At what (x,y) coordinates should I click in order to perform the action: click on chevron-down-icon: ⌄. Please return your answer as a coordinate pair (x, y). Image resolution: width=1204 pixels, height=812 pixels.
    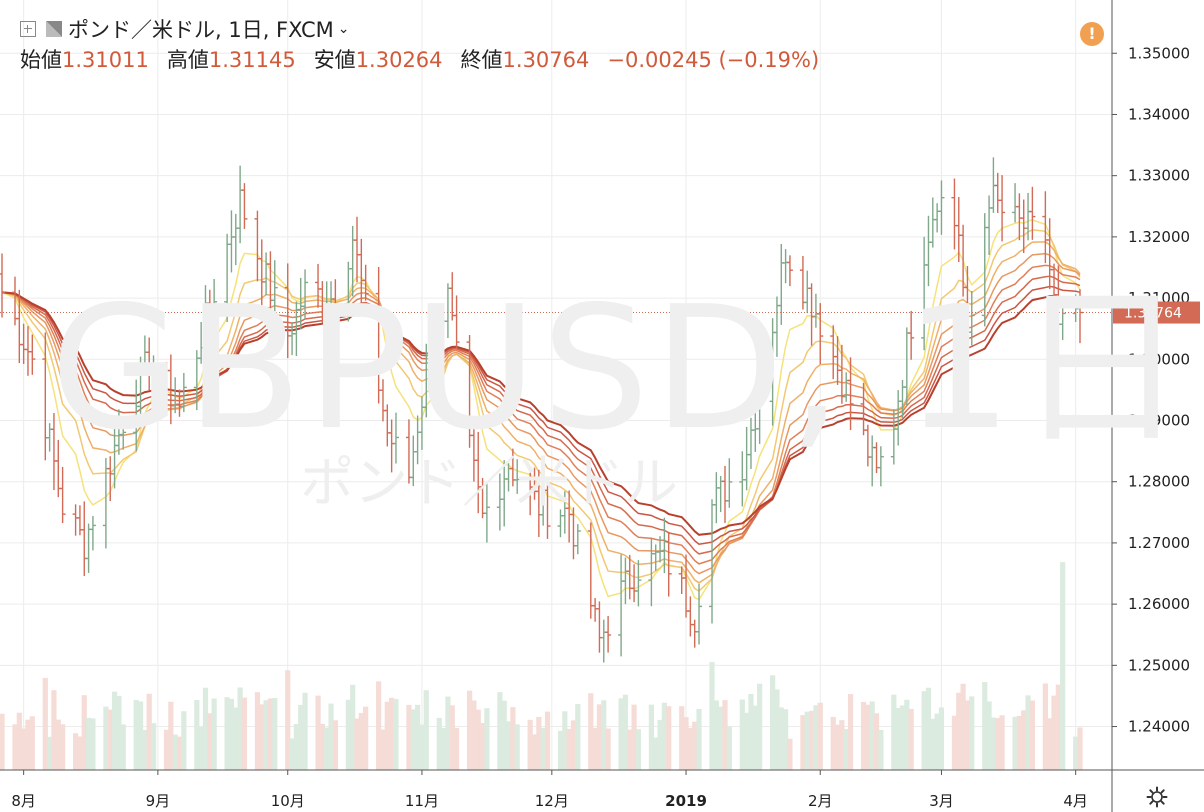
    Looking at the image, I should click on (343, 29).